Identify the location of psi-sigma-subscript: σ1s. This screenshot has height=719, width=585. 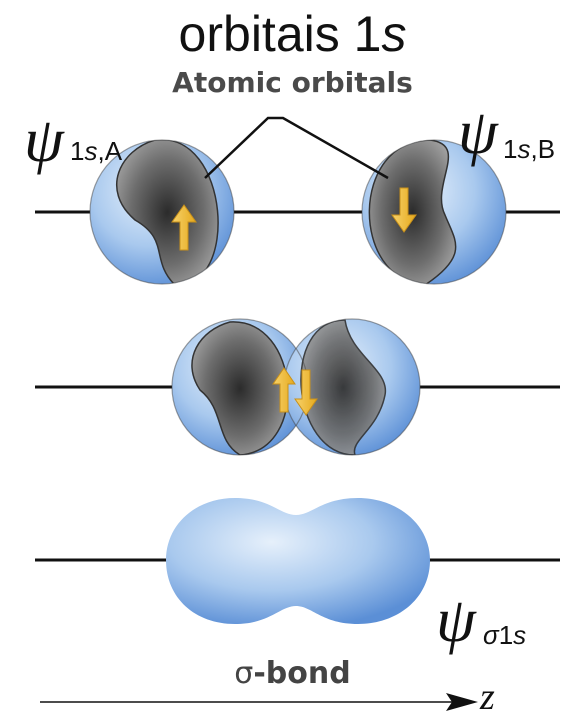
(505, 635).